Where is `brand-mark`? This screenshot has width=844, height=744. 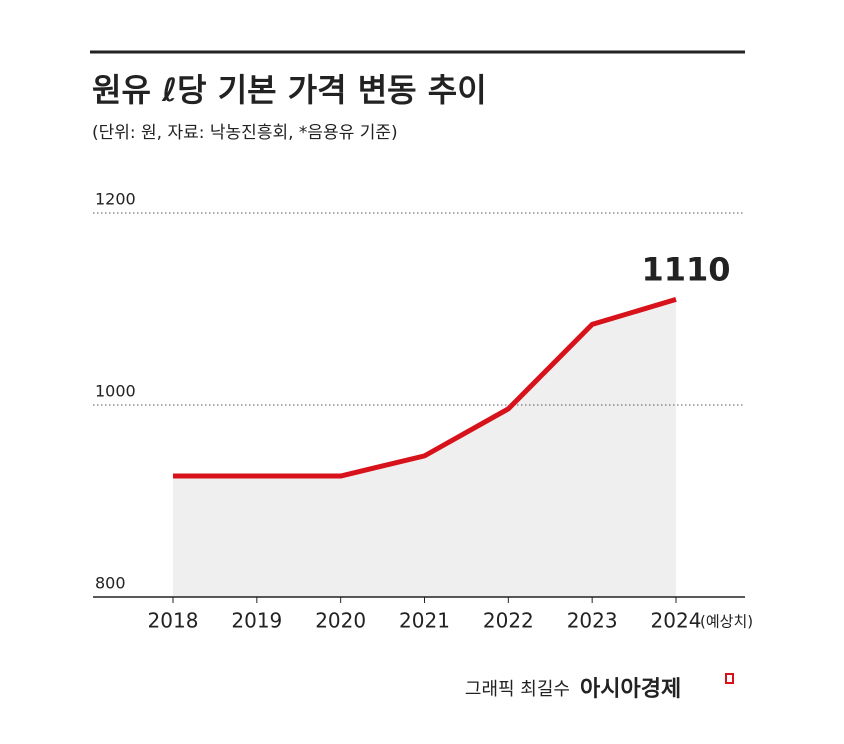
brand-mark is located at coordinates (729, 678).